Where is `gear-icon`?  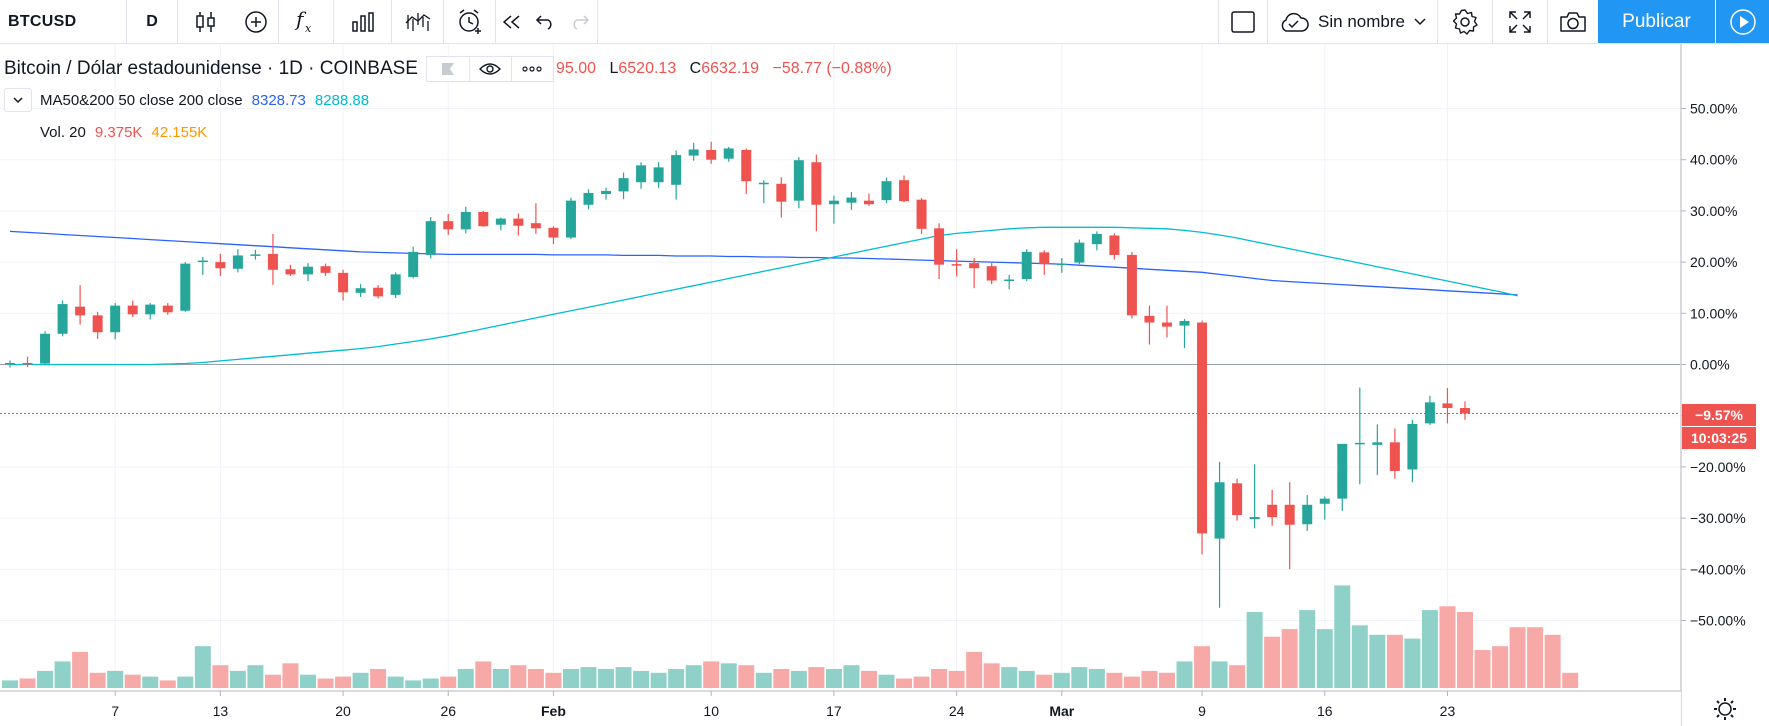
gear-icon is located at coordinates (1725, 709).